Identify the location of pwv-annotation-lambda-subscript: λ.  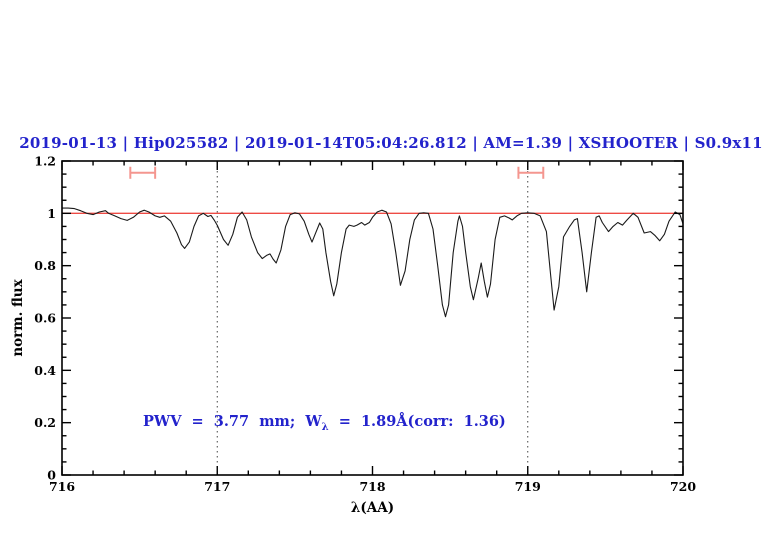
(325, 427).